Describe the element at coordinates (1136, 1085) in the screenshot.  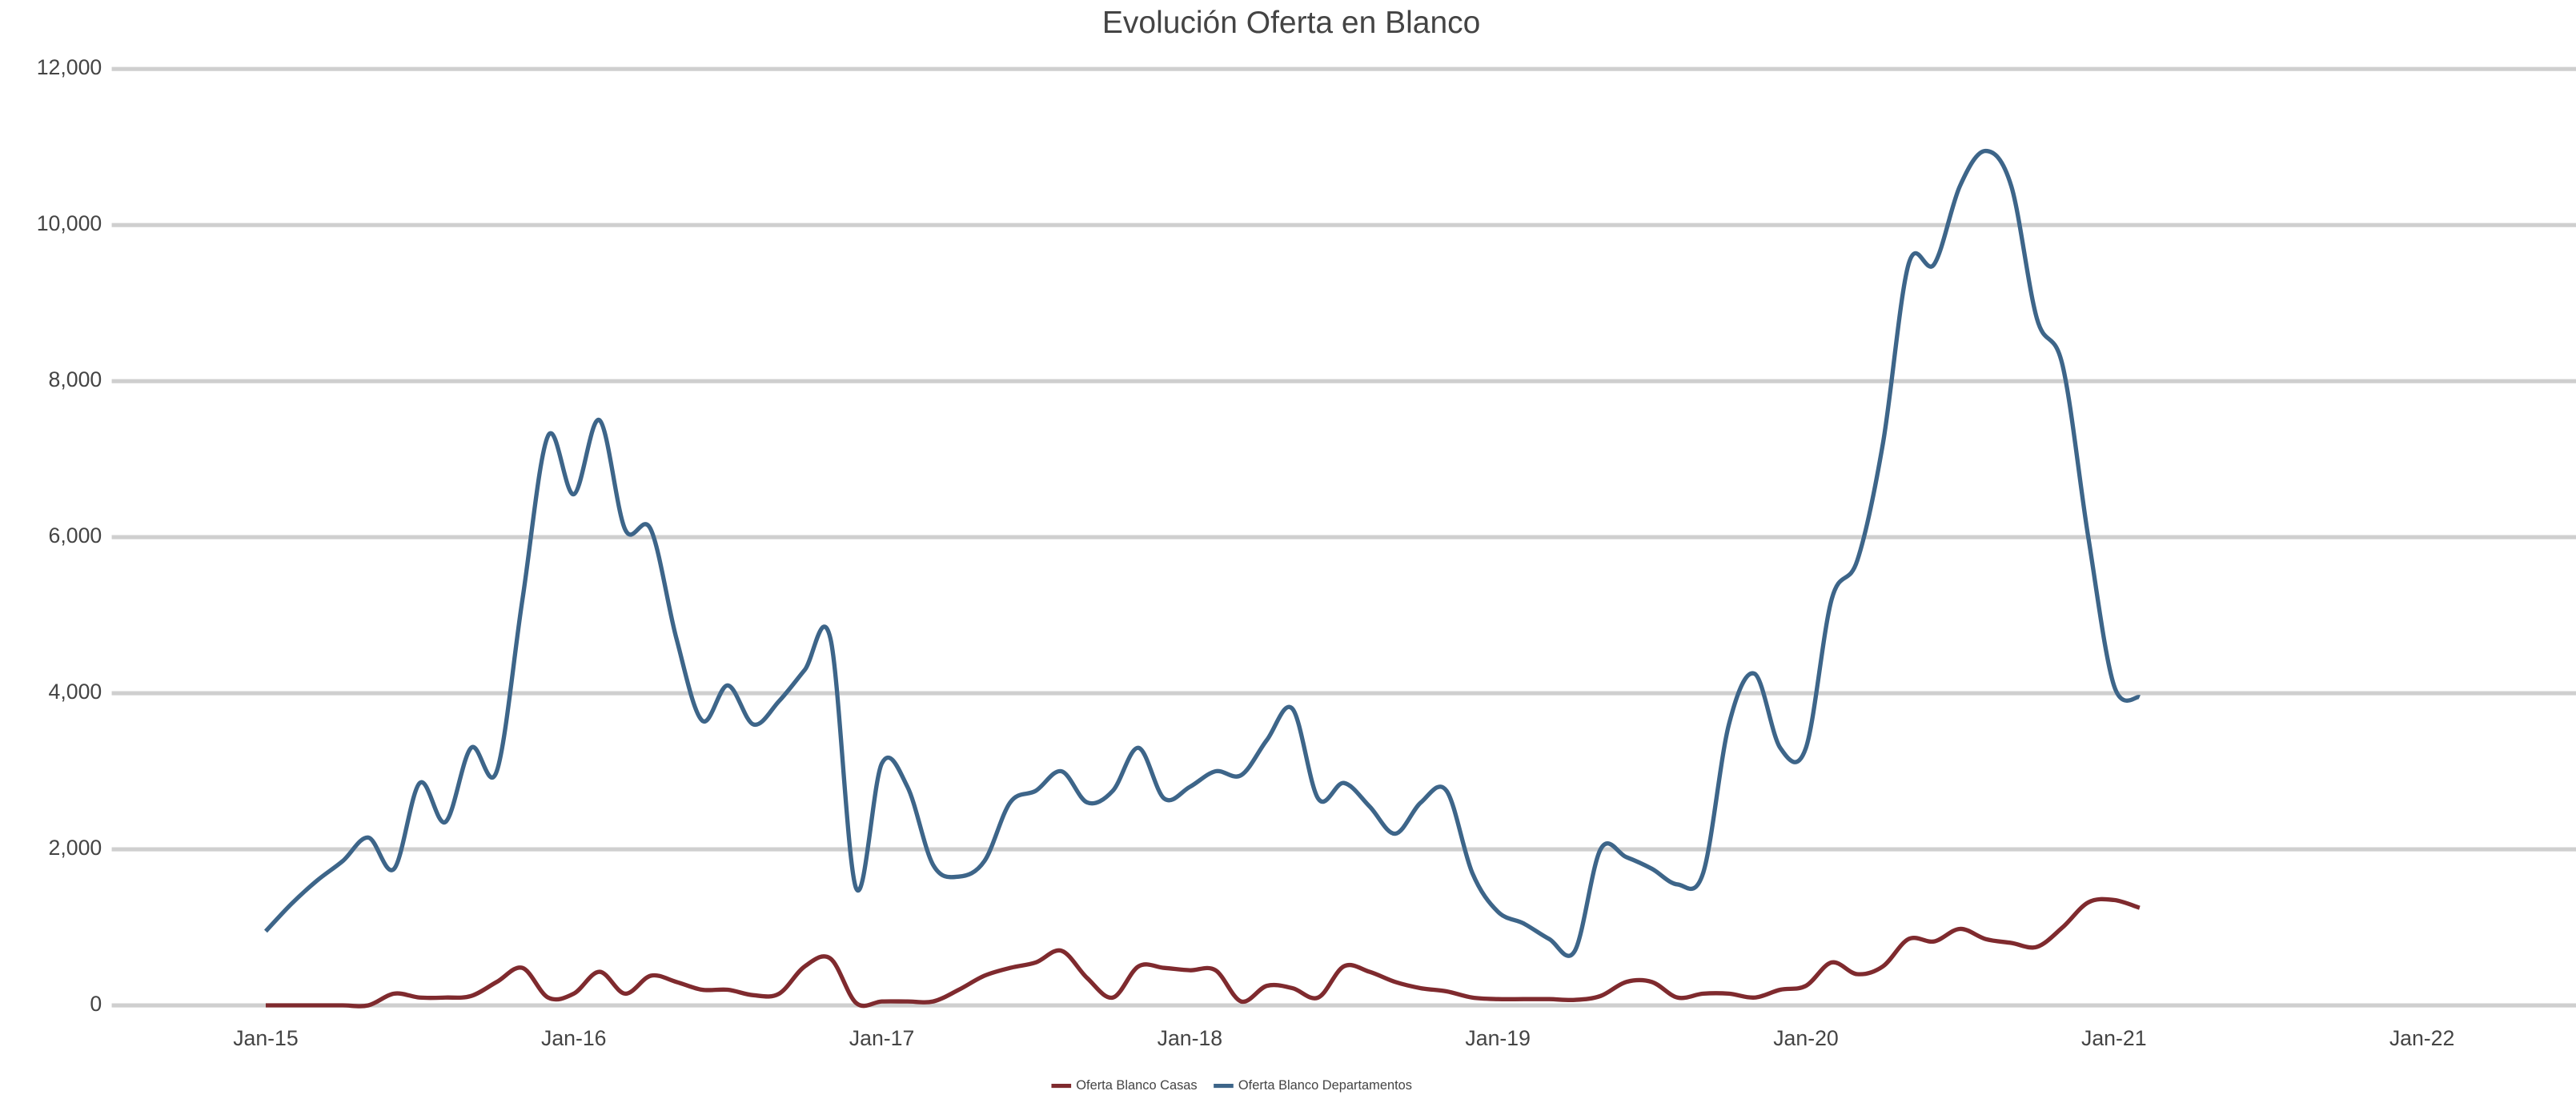
I see `legend-label: Oferta Blanco Casas` at that location.